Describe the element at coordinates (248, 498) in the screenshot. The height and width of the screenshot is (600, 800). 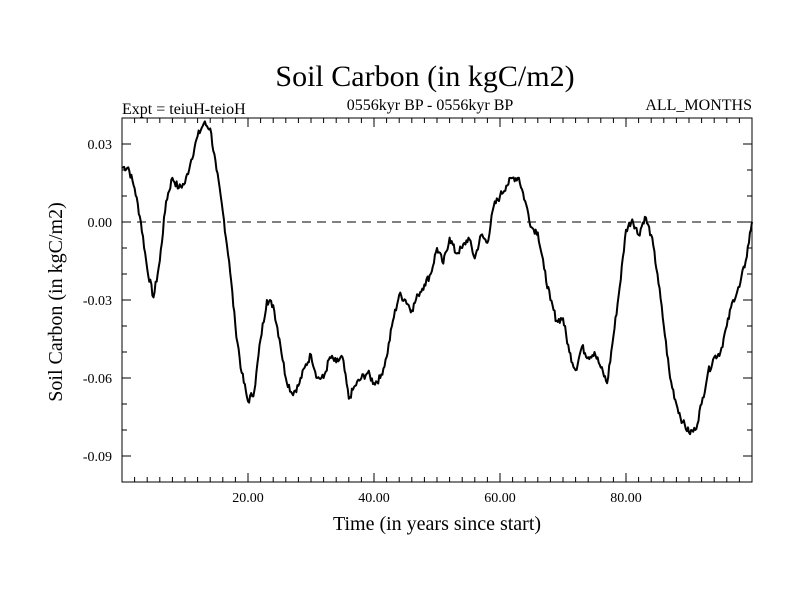
I see `x-tick-label: 20.00` at that location.